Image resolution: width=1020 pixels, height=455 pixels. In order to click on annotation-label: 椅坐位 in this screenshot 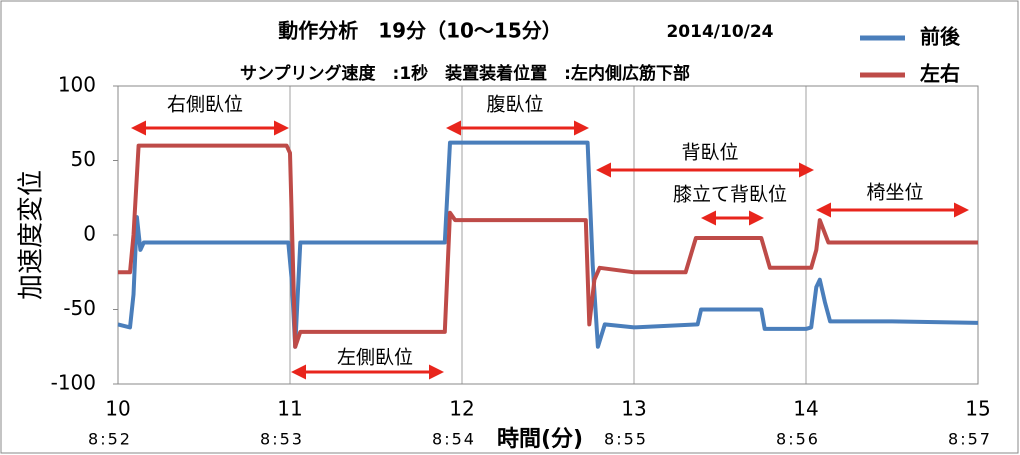, I will do `click(894, 193)`.